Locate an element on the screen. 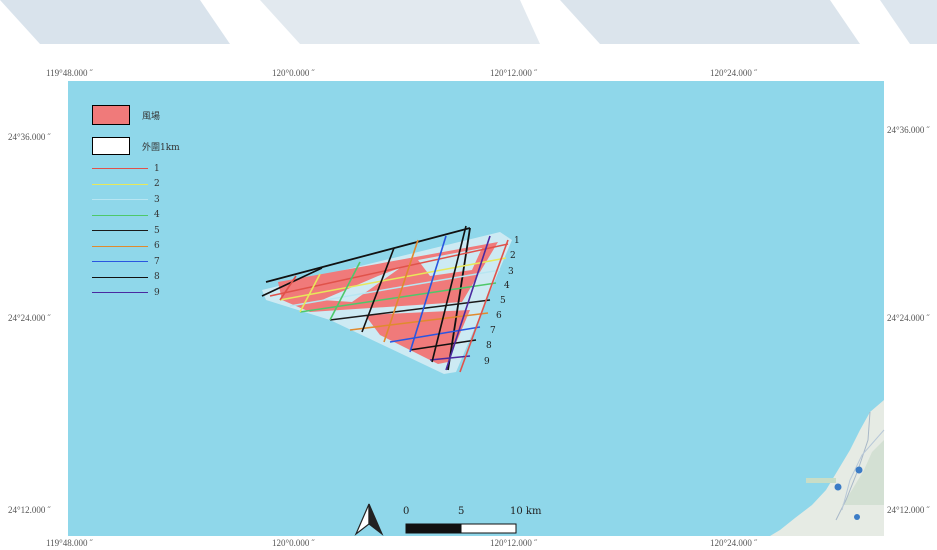 The height and width of the screenshot is (550, 937). legend-label-buffer: 外圍1km is located at coordinates (161, 147).